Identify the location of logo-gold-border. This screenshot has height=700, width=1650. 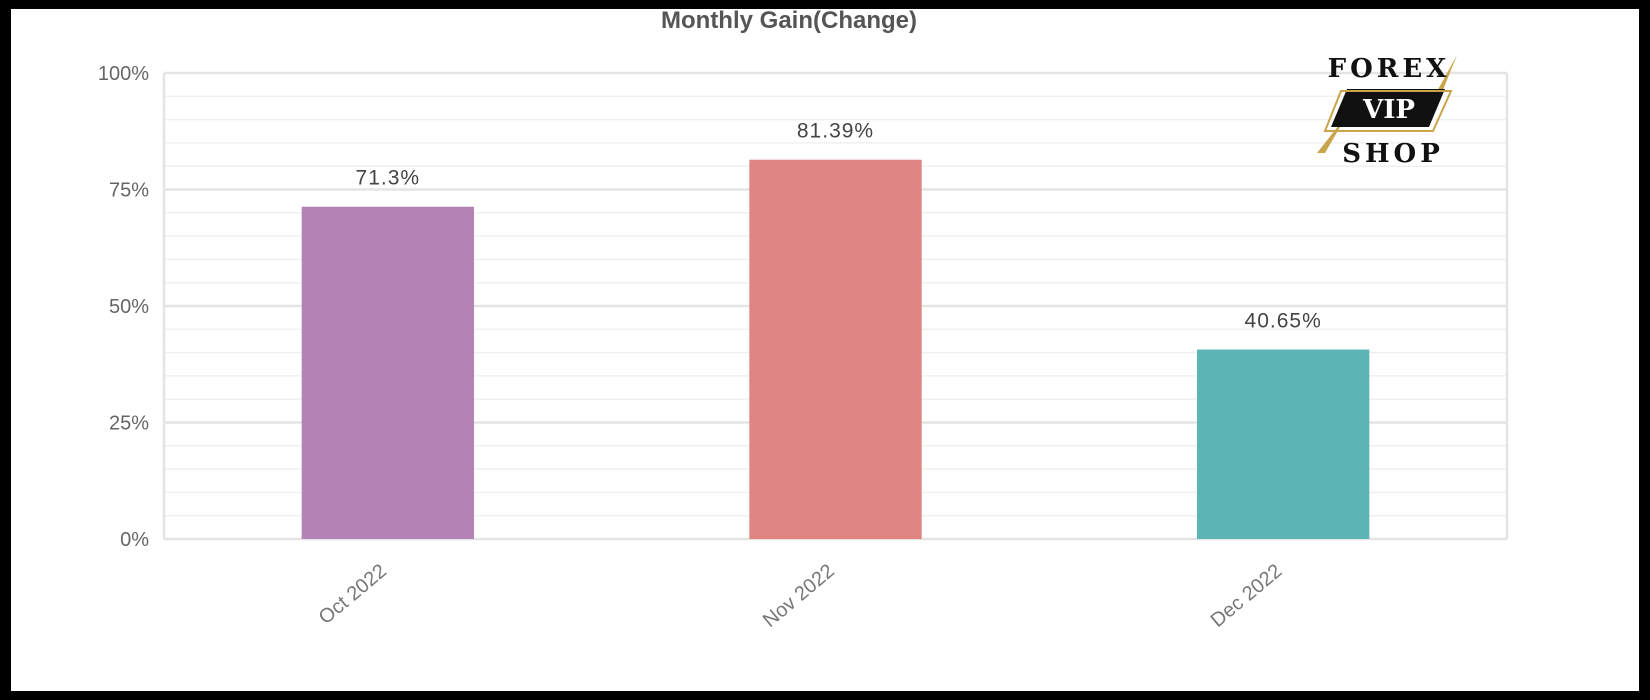
(1388, 111).